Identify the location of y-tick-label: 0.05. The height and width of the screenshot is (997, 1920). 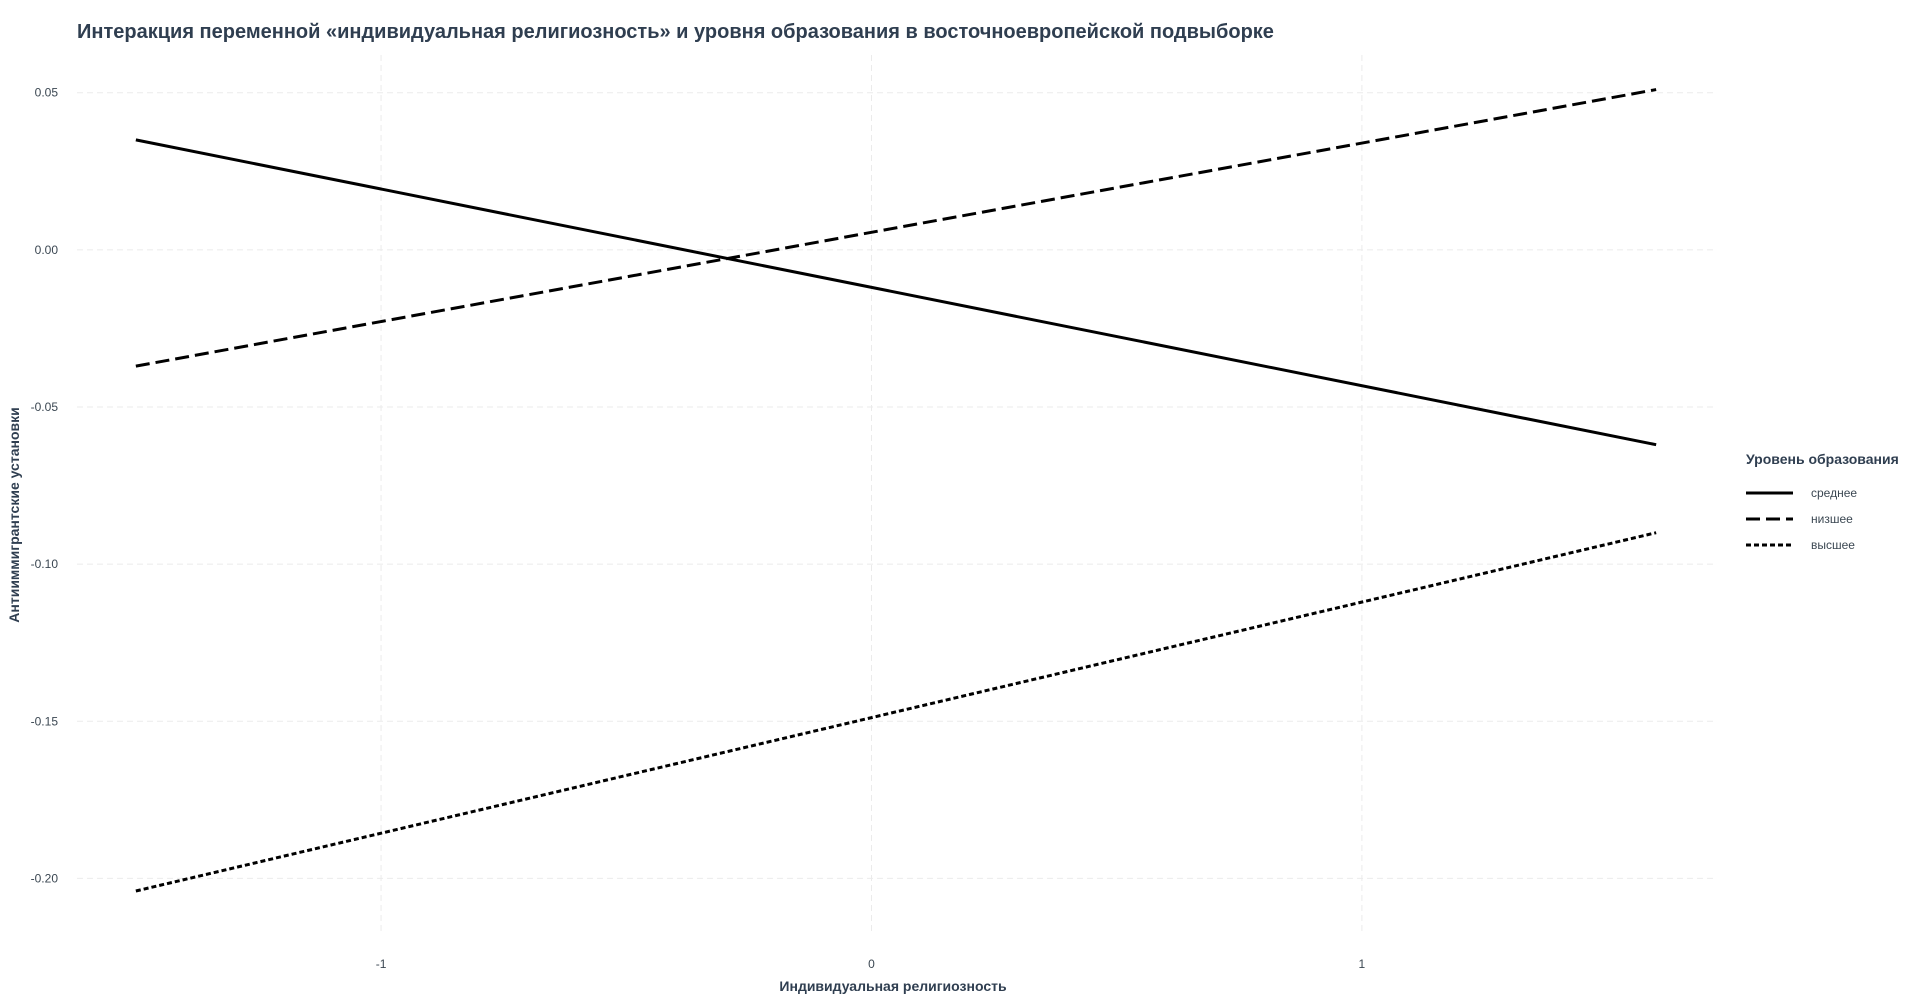
(47, 93).